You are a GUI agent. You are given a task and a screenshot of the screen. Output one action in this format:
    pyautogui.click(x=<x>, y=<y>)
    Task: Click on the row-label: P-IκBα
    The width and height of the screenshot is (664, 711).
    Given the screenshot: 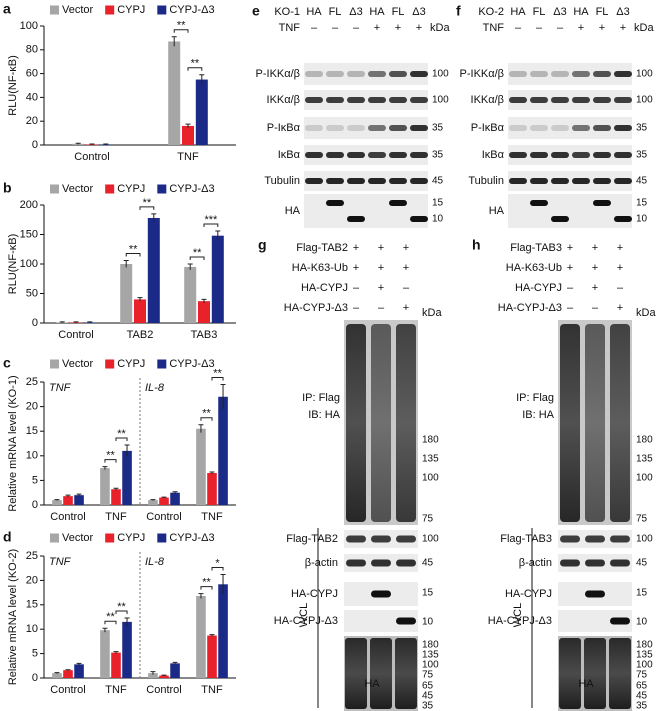 What is the action you would take?
    pyautogui.click(x=284, y=128)
    